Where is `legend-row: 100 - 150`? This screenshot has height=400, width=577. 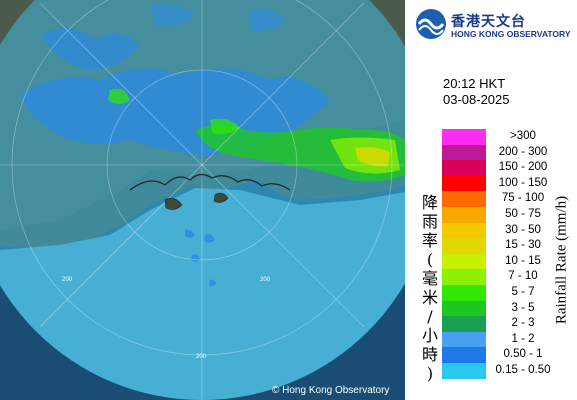 legend-row: 100 - 150 is located at coordinates (506, 183).